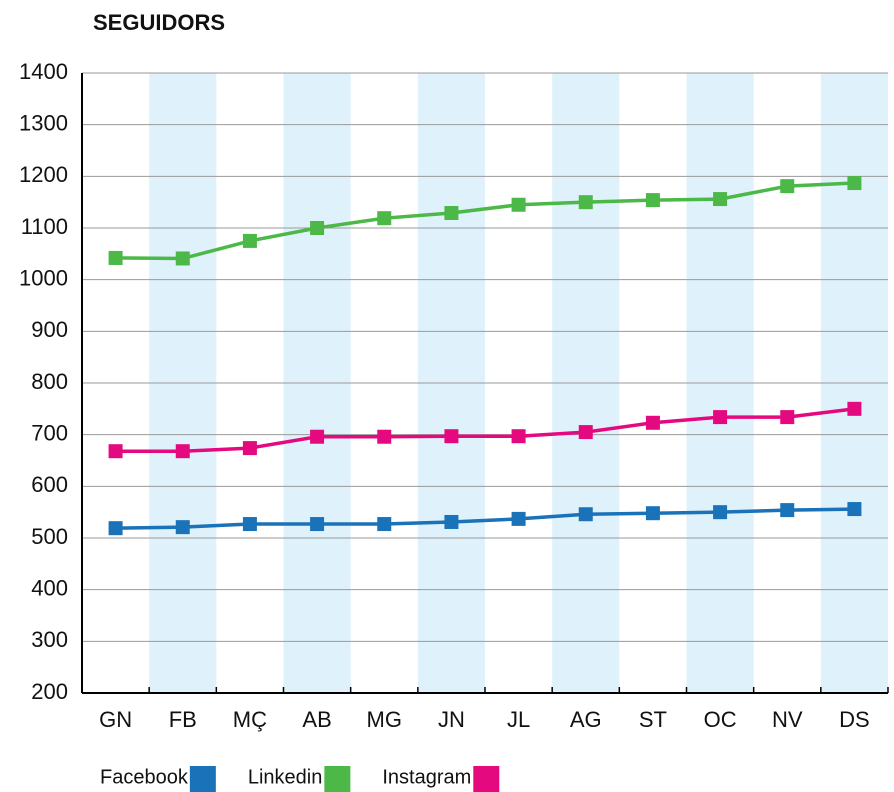  Describe the element at coordinates (49, 587) in the screenshot. I see `y-tick-label: 400` at that location.